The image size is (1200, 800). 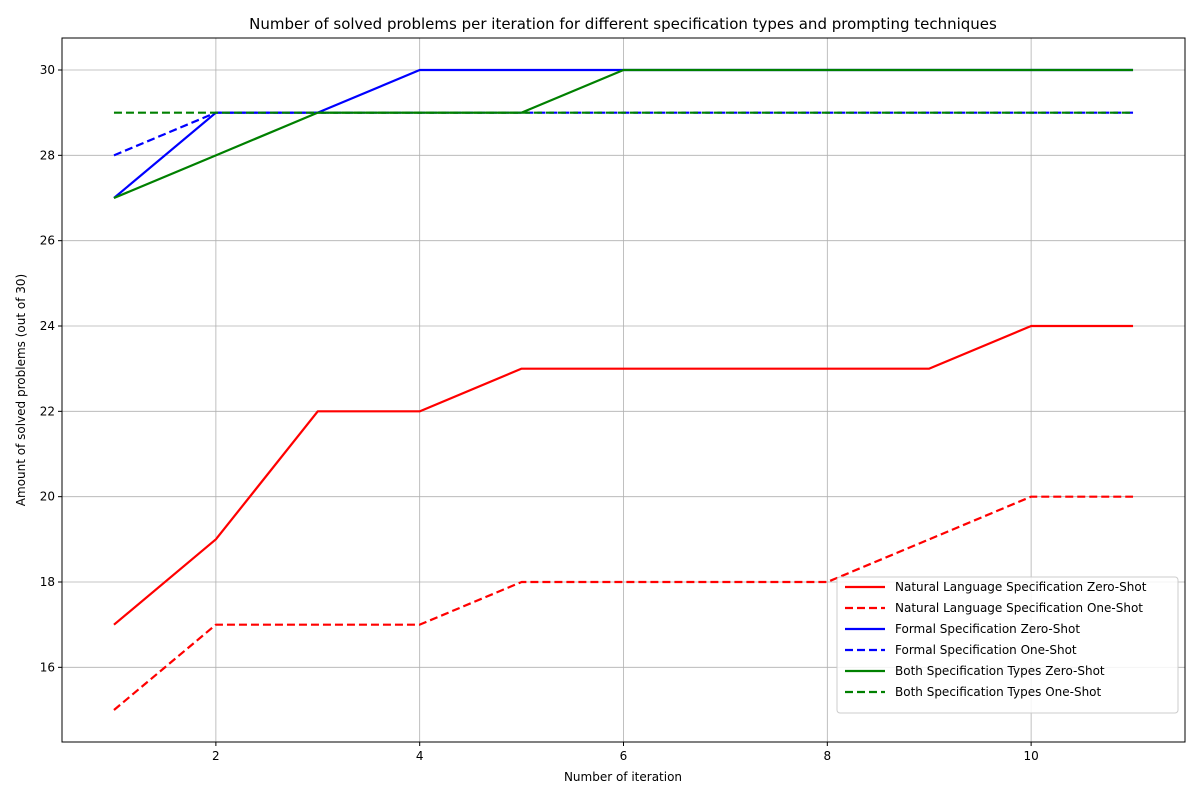 I want to click on y-tick-label: 26, so click(x=47, y=241).